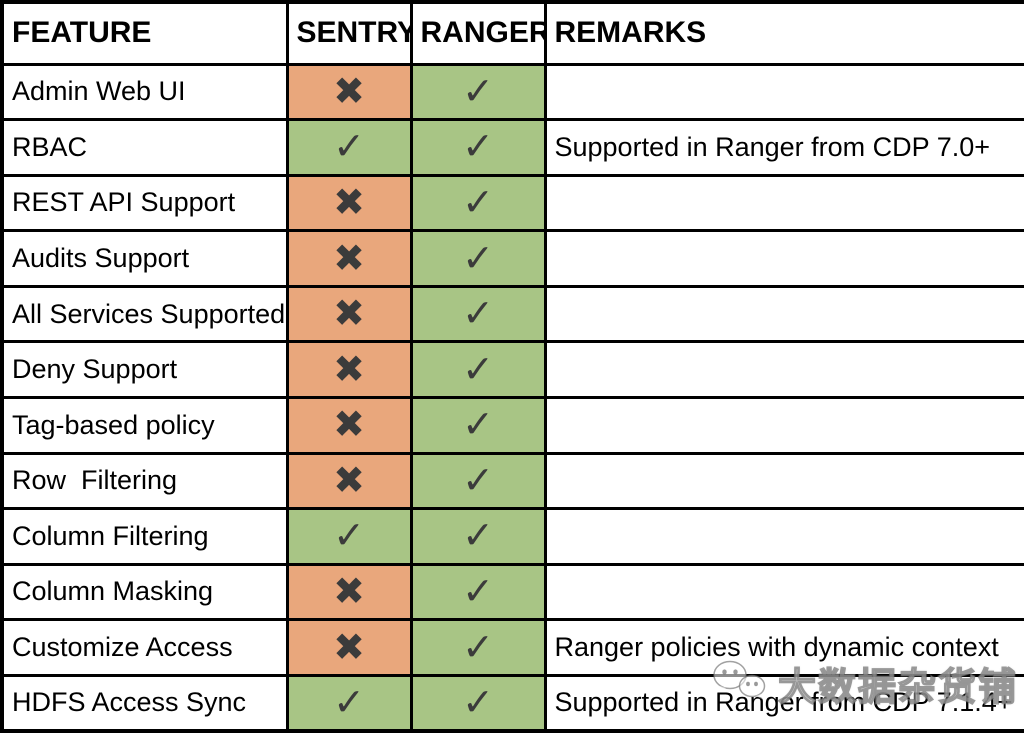 The width and height of the screenshot is (1024, 733). Describe the element at coordinates (144, 425) in the screenshot. I see `feature-label: Tag-based policy` at that location.